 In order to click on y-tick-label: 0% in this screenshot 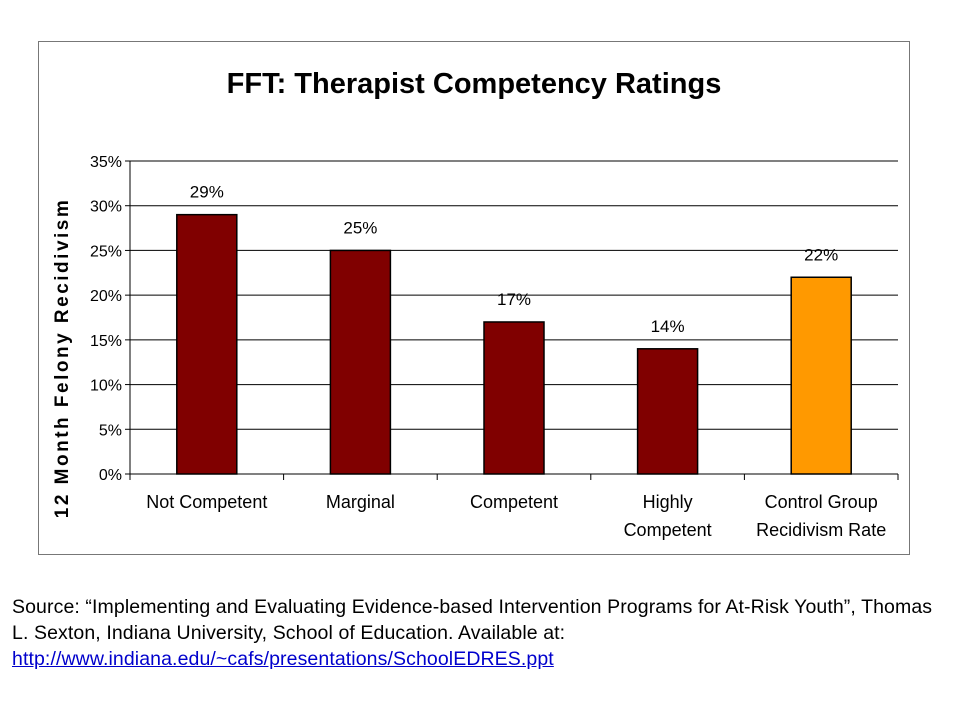, I will do `click(110, 475)`.